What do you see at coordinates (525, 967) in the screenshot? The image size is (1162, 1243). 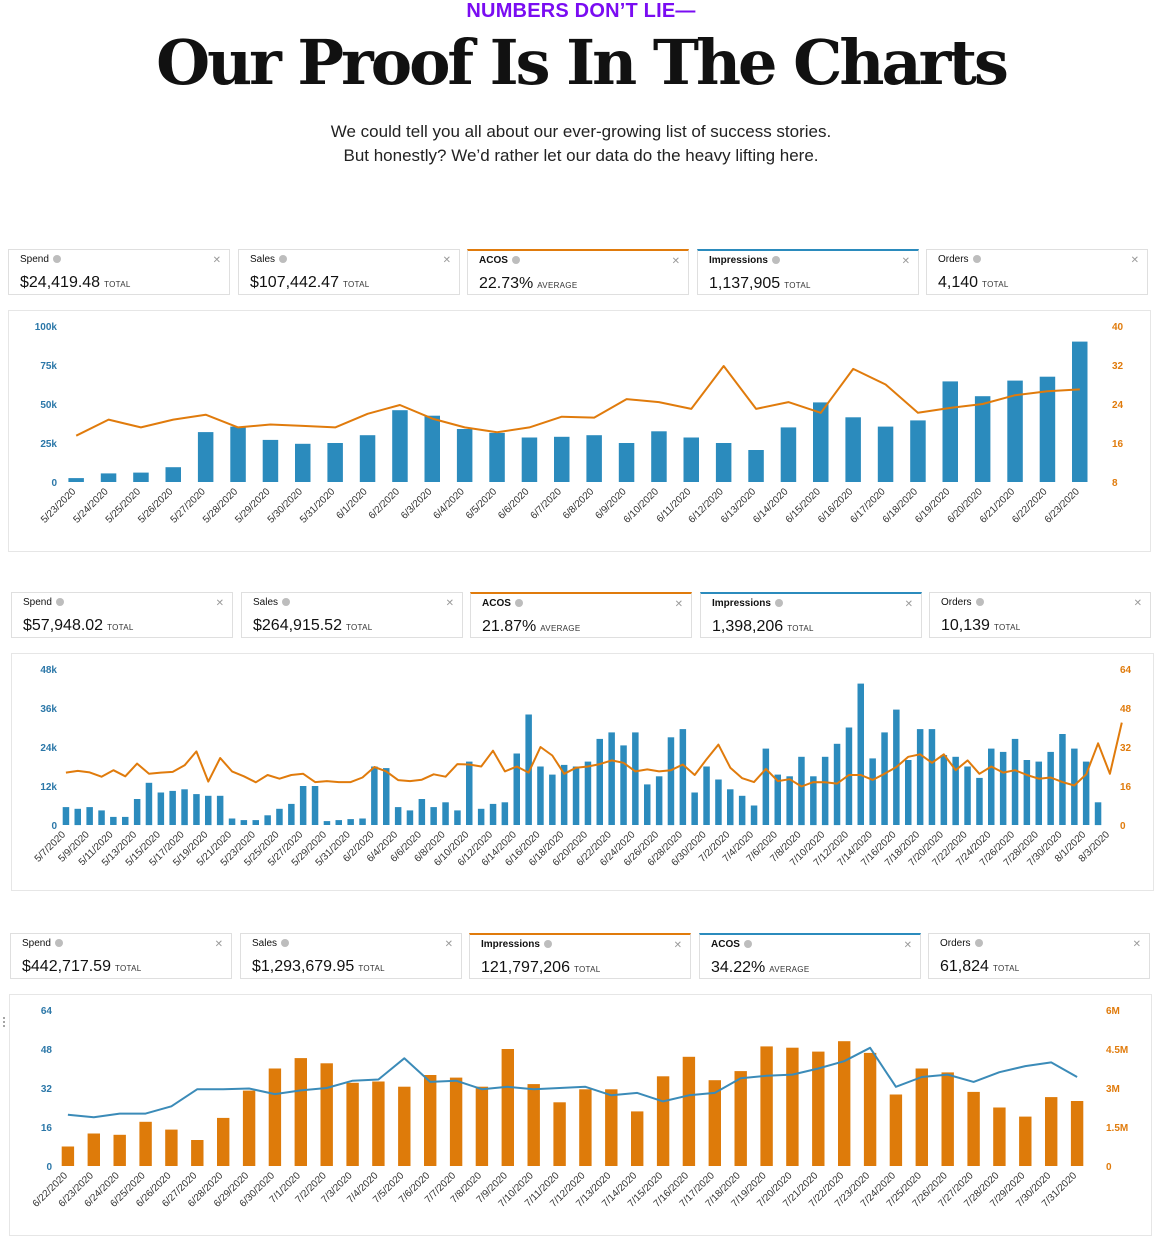 I see `metric-value-text: 121,797,206` at bounding box center [525, 967].